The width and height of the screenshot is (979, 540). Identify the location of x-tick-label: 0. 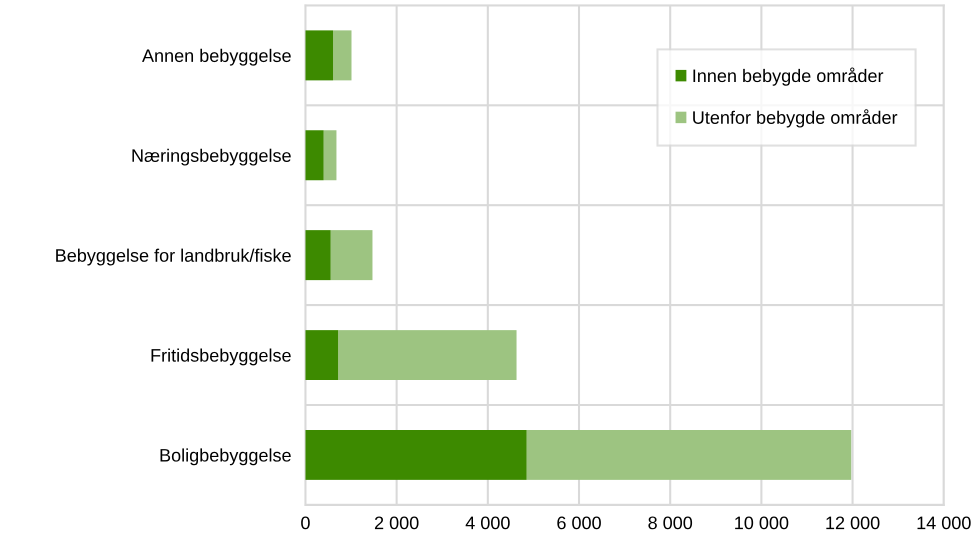
(305, 523).